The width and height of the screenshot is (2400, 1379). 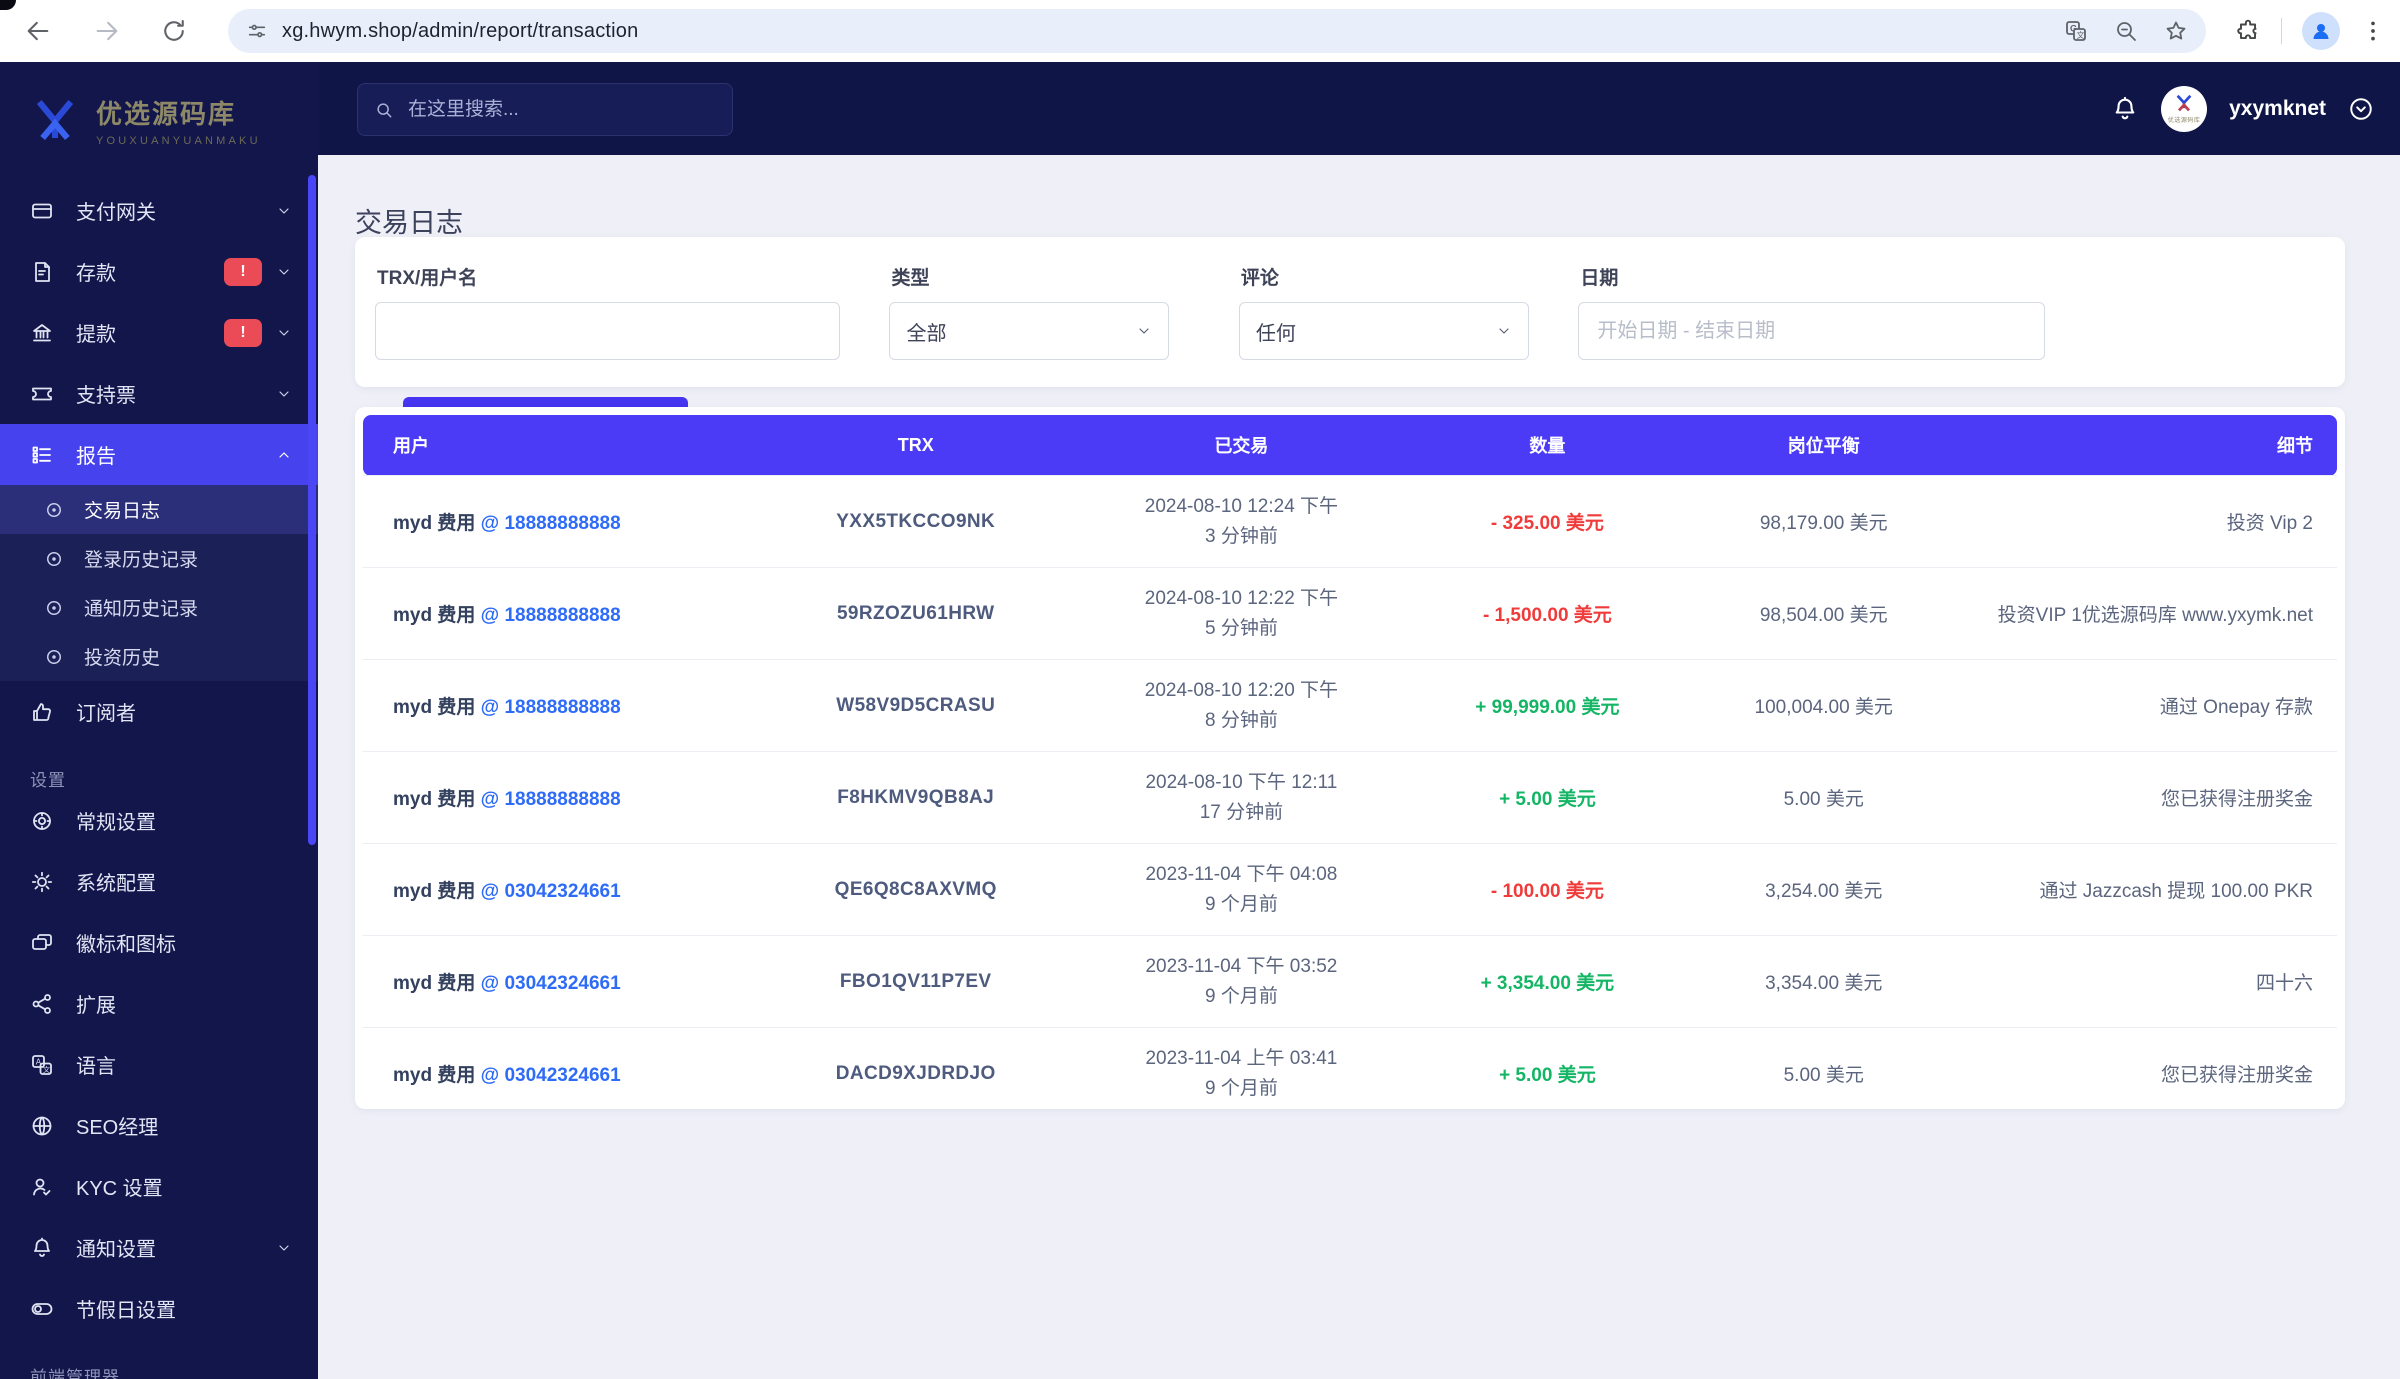 What do you see at coordinates (38, 31) in the screenshot?
I see `back-icon` at bounding box center [38, 31].